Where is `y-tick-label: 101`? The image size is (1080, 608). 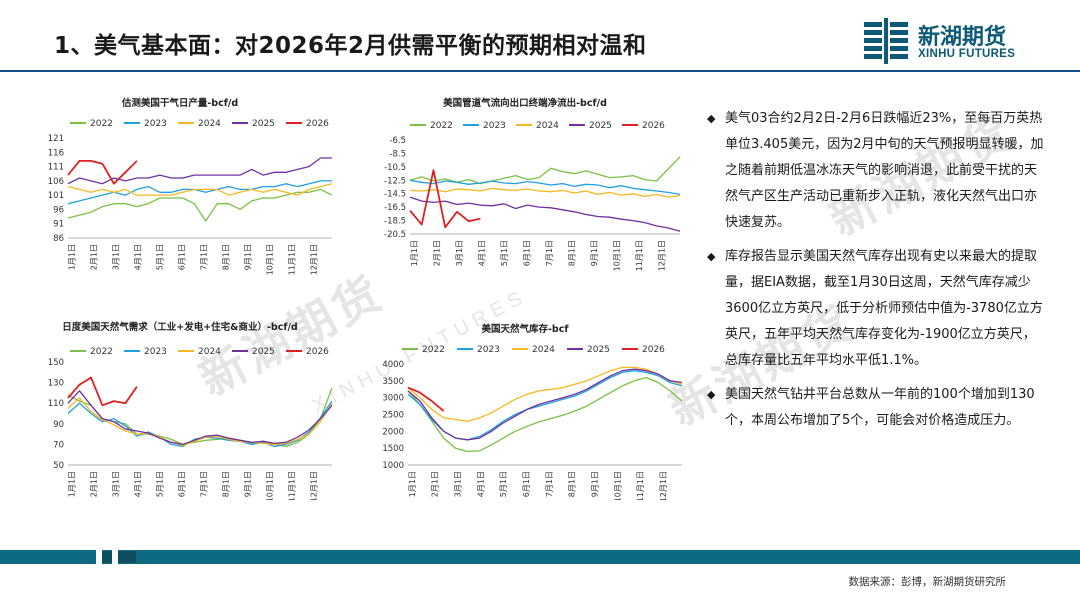
y-tick-label: 101 is located at coordinates (56, 196).